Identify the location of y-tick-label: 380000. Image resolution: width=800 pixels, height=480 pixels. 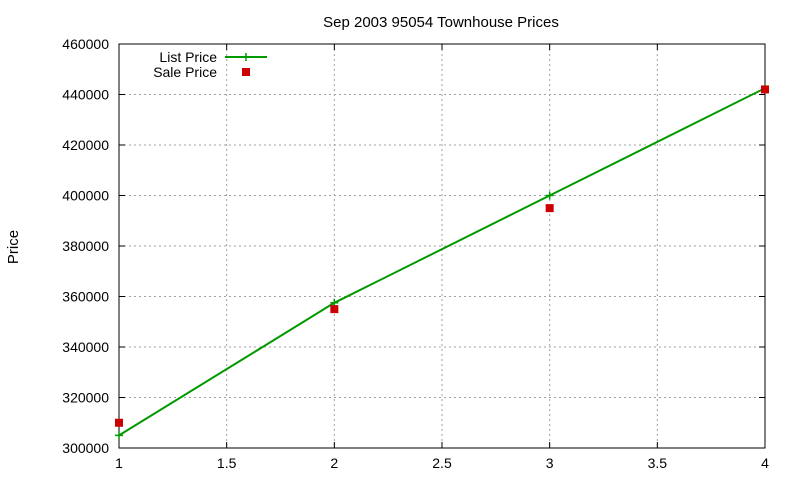
(85, 246).